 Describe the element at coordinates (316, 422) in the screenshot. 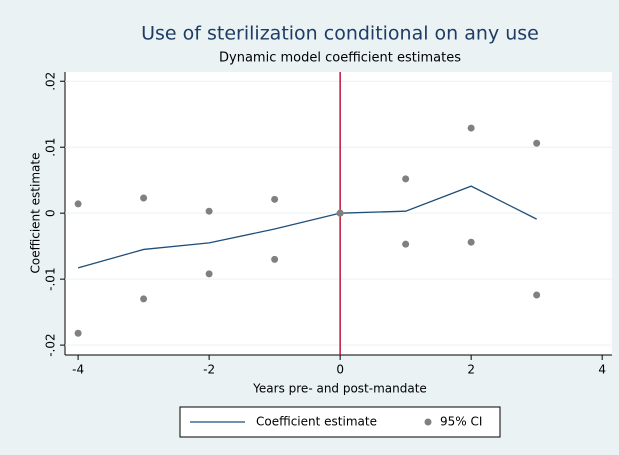

I see `legend-label: Coefficient estimate` at that location.